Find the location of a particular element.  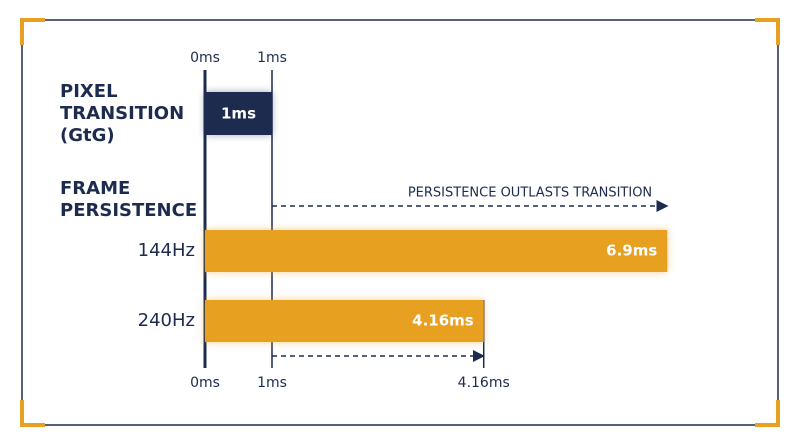

bar-label: 1ms is located at coordinates (238, 114).